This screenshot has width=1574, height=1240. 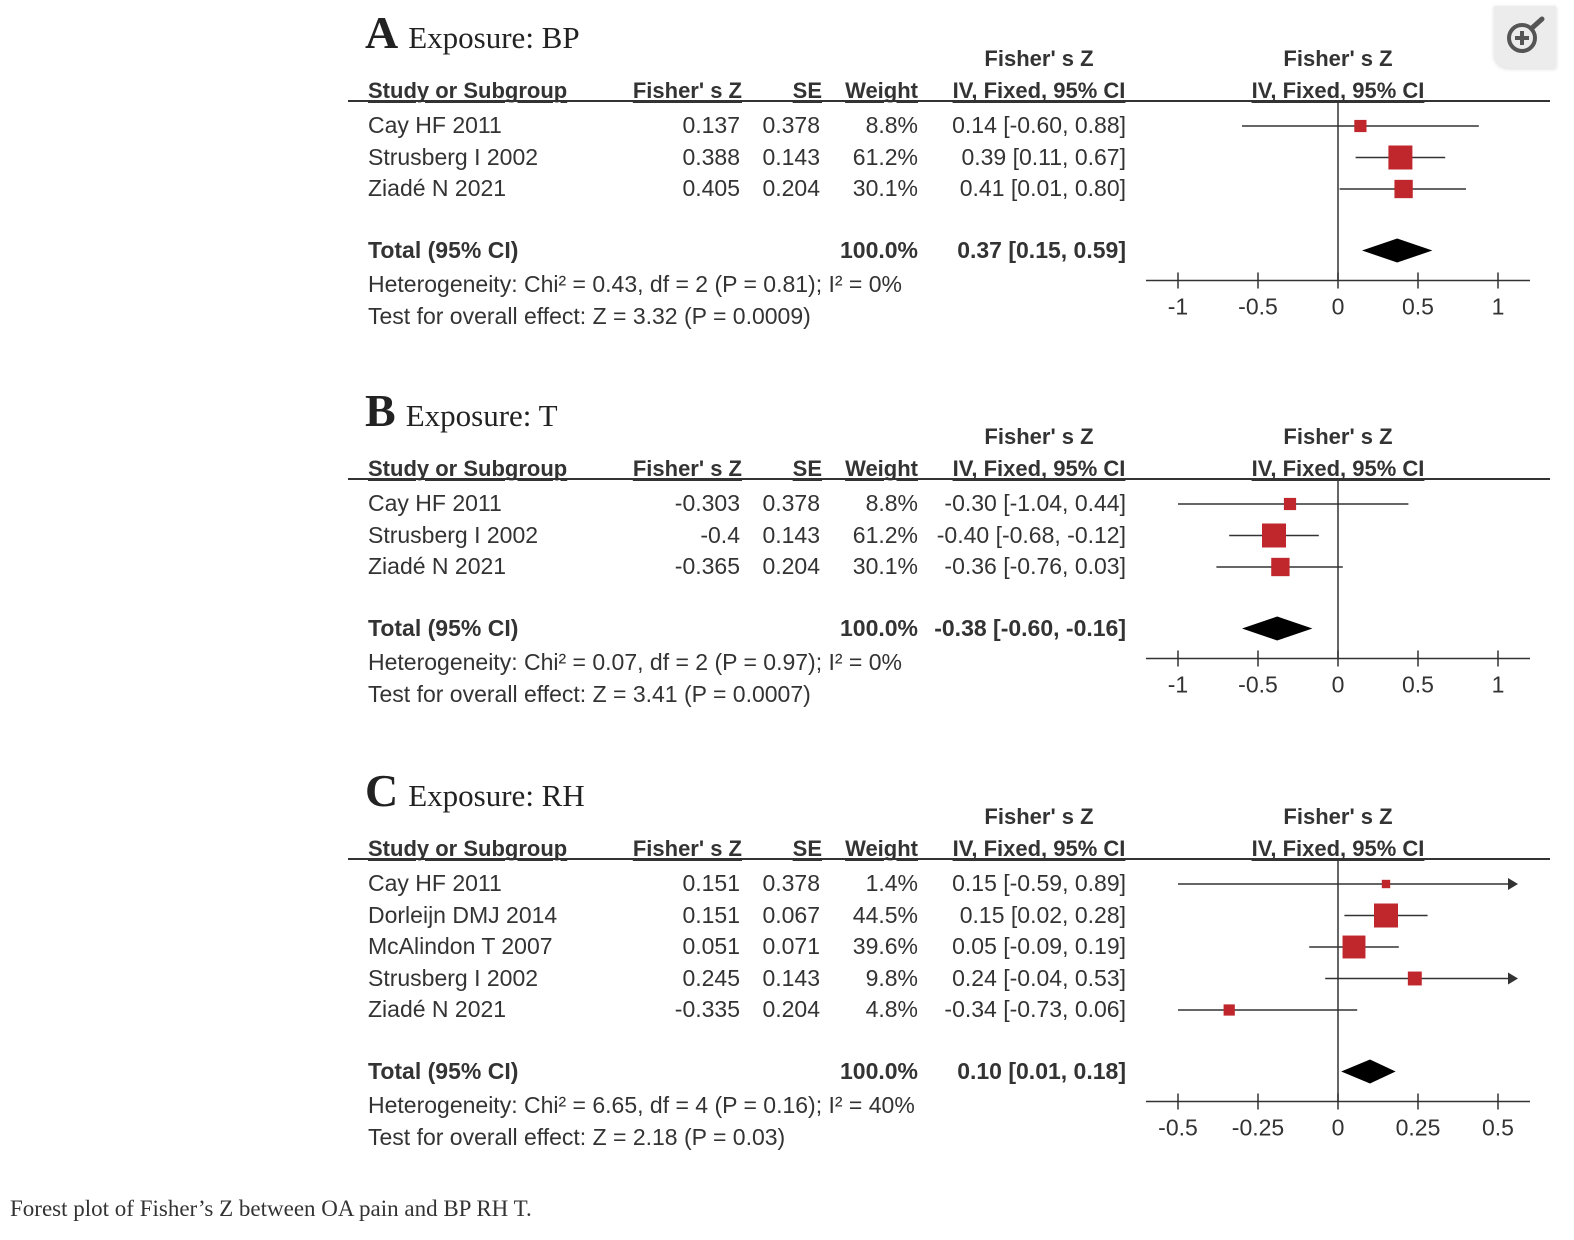 I want to click on panel-exposure-title: Exposure: RH, so click(x=496, y=795).